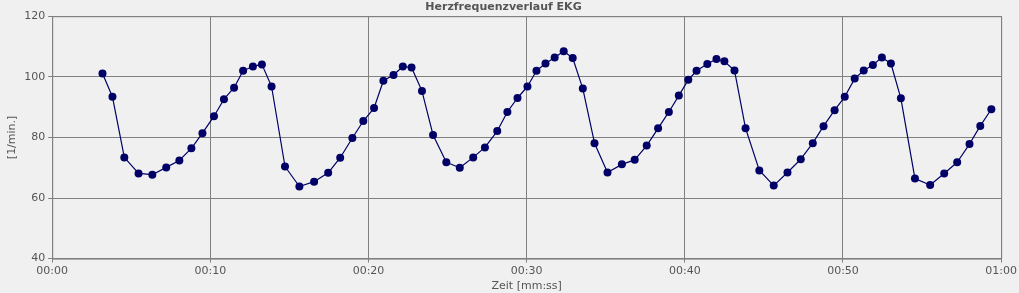  Describe the element at coordinates (210, 271) in the screenshot. I see `x-tick-label: 00:10` at that location.